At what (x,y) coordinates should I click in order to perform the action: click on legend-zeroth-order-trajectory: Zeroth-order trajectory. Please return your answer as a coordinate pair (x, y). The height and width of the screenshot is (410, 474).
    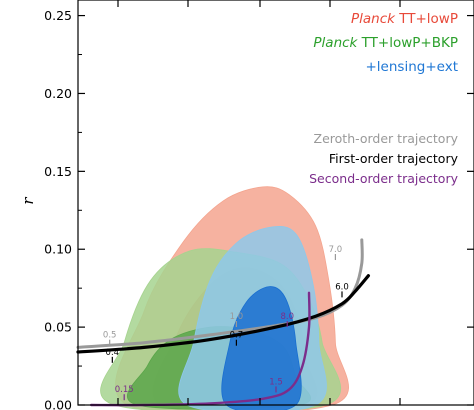
    Looking at the image, I should click on (386, 138).